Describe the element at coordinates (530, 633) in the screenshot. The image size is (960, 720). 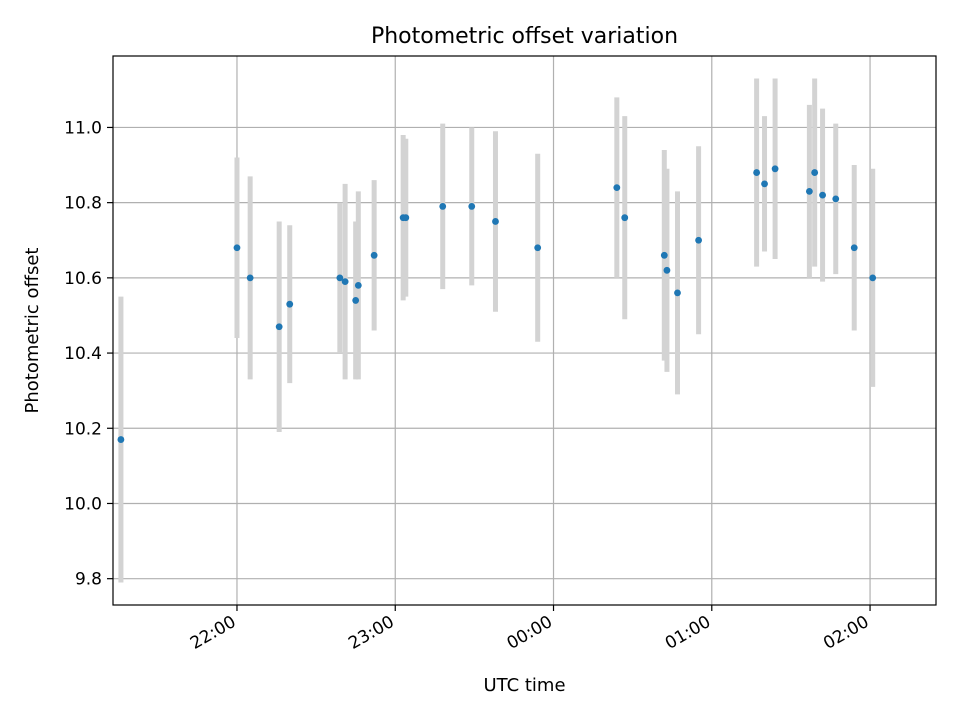
I see `x-tick-label: 00:00` at that location.